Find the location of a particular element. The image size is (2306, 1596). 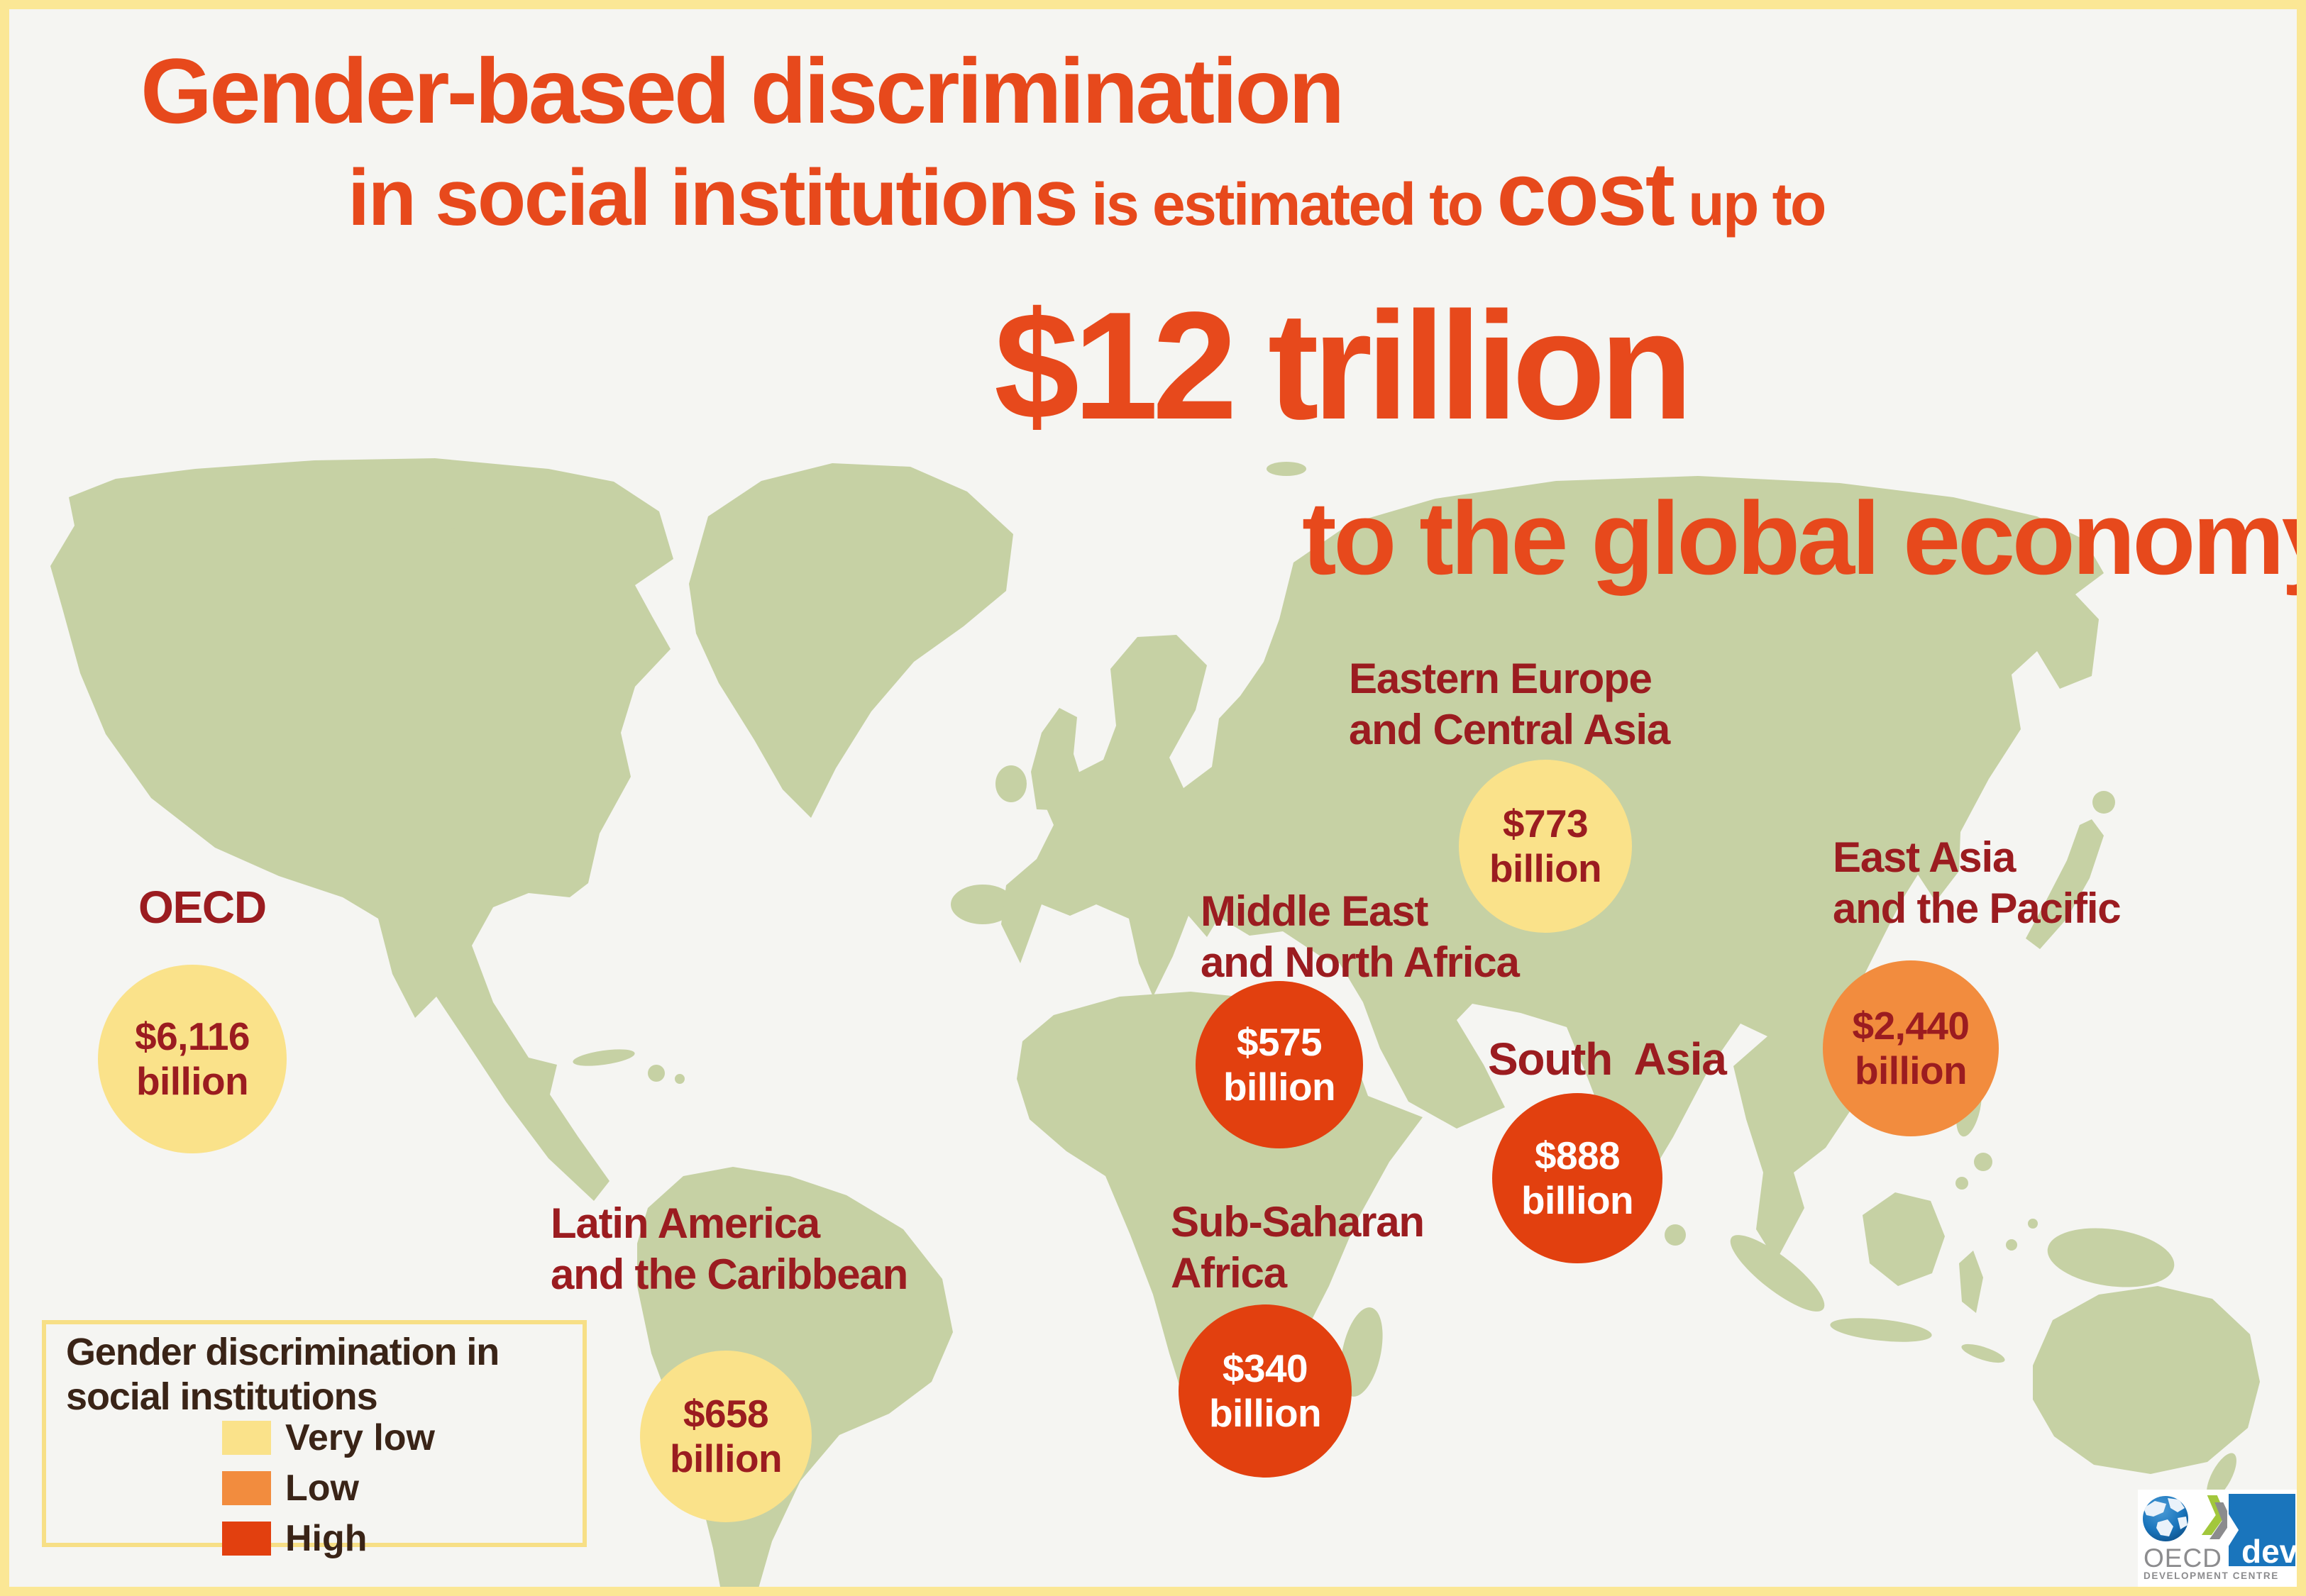

legend-item-label: Low is located at coordinates (322, 1488).